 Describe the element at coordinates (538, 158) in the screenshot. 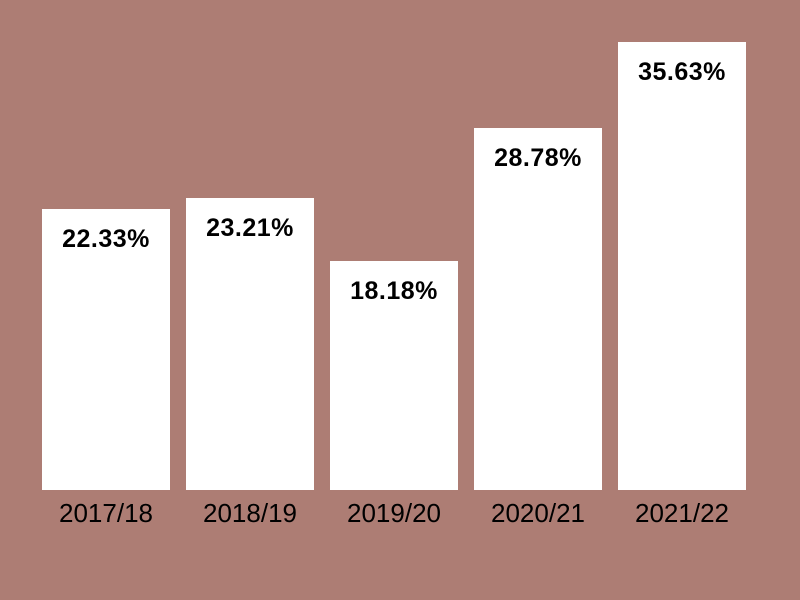

I see `bar-value-label: 28.78%` at that location.